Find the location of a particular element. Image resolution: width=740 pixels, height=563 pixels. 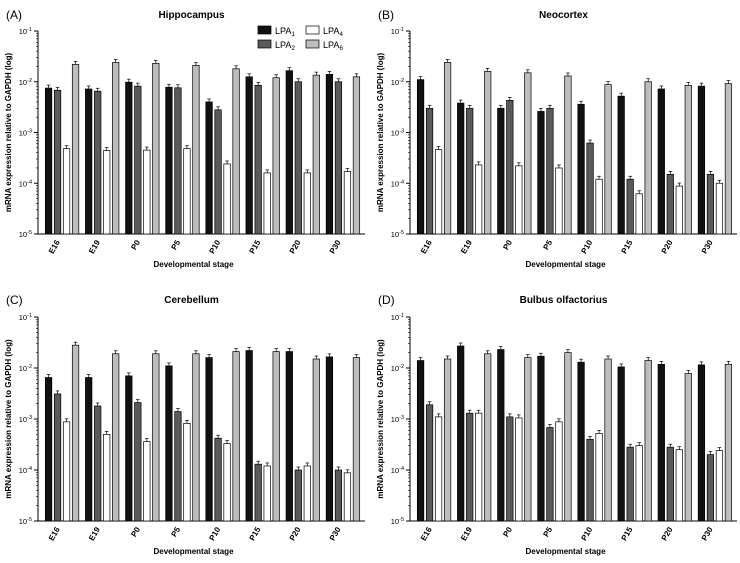

bar-lpa1-p30 is located at coordinates (329, 154).